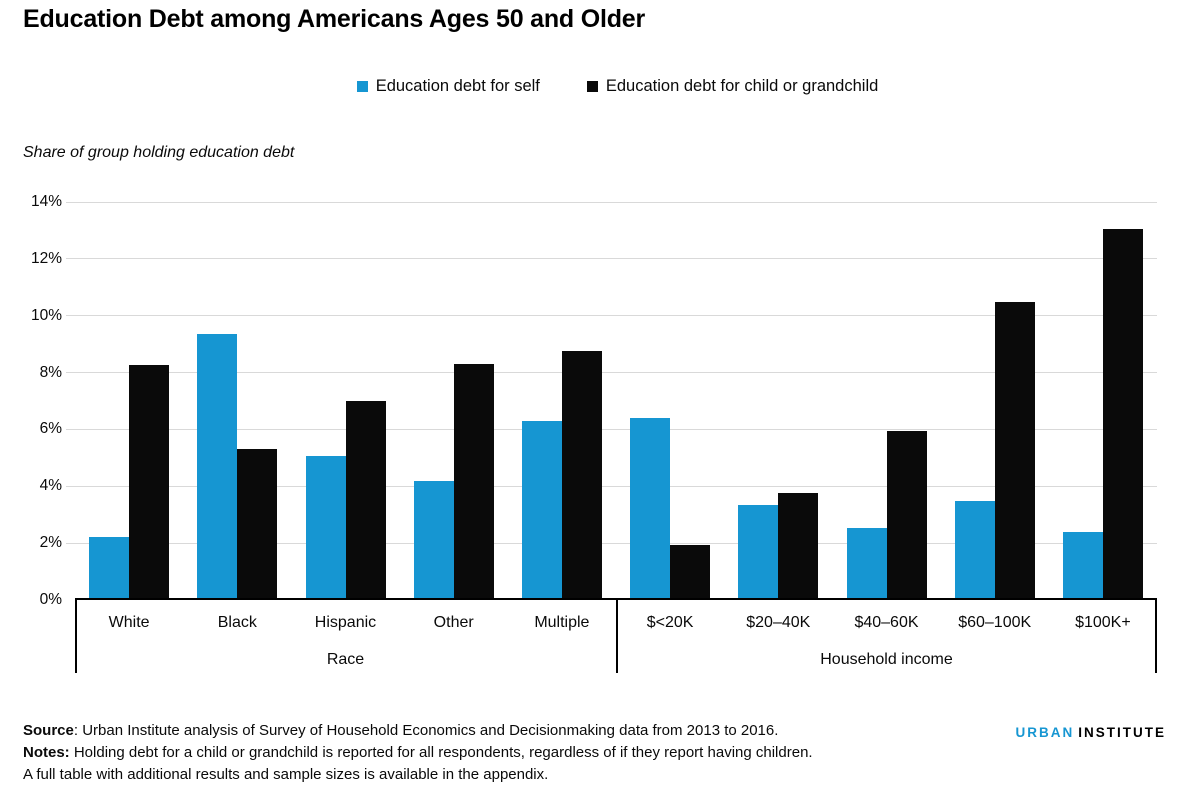 The width and height of the screenshot is (1195, 803). Describe the element at coordinates (616, 599) in the screenshot. I see `x-axis-baseline` at that location.